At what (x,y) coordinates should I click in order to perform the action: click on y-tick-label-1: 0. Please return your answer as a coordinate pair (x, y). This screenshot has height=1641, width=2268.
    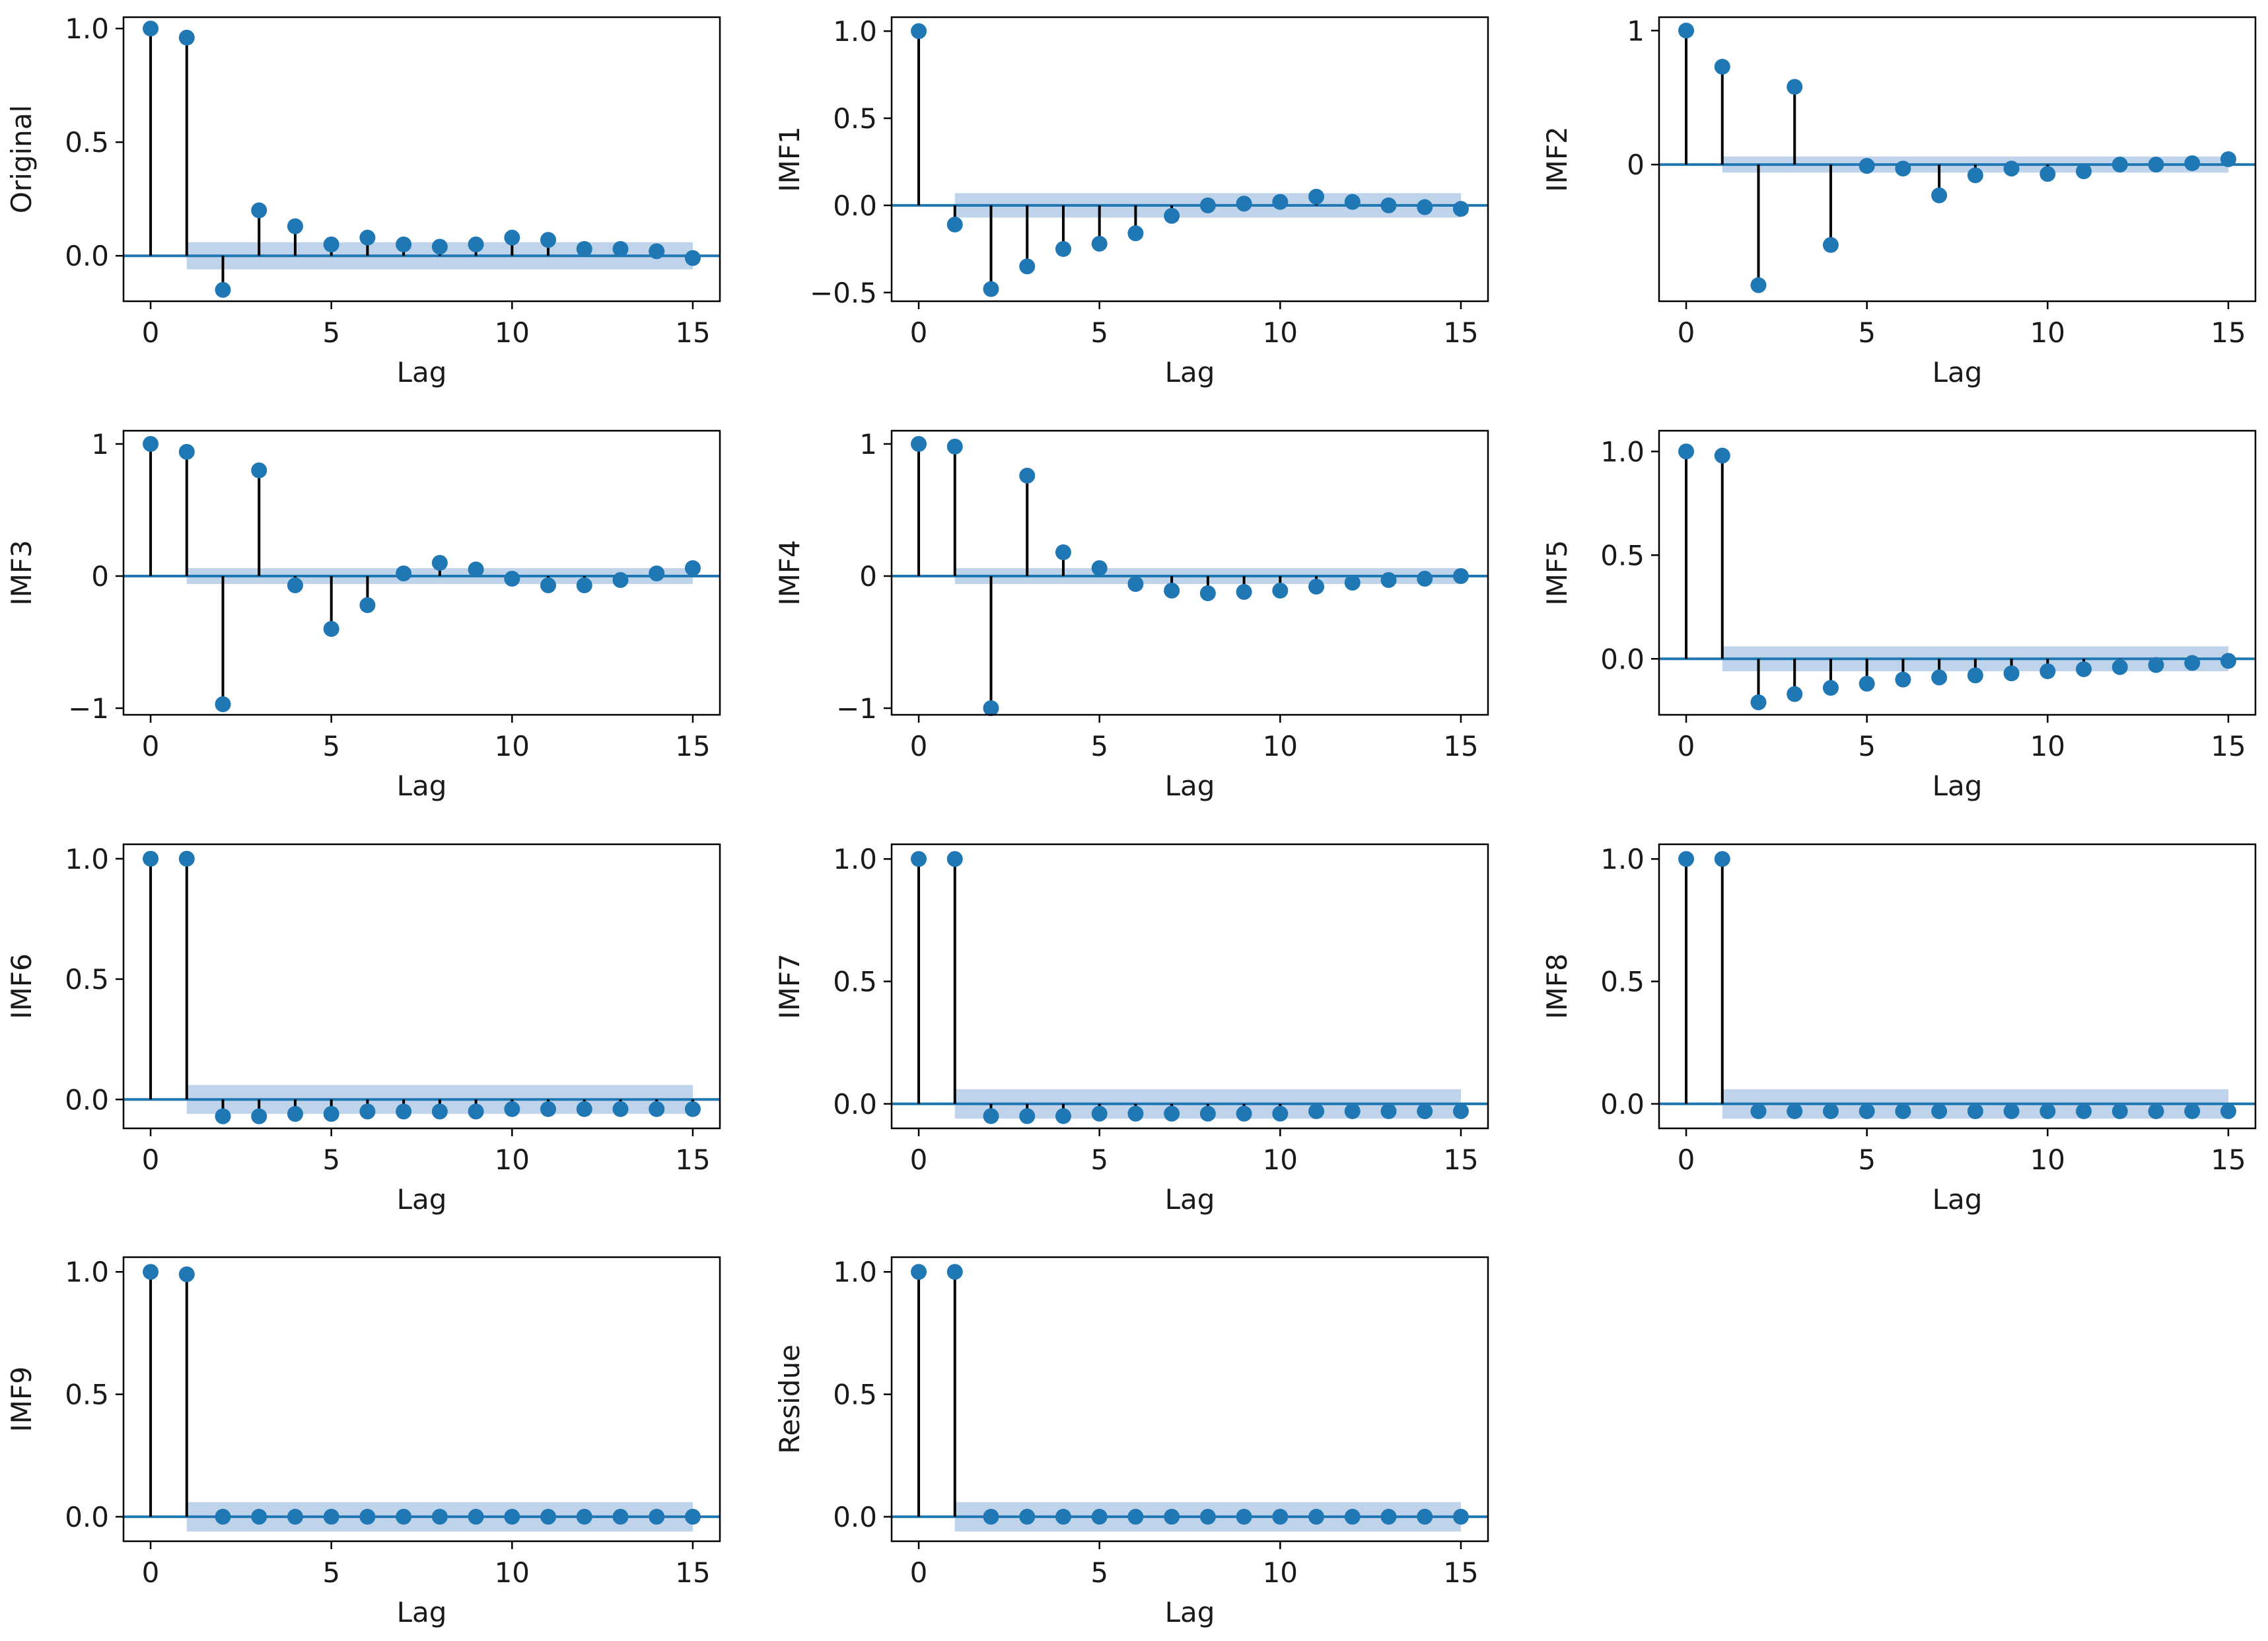
    Looking at the image, I should click on (868, 577).